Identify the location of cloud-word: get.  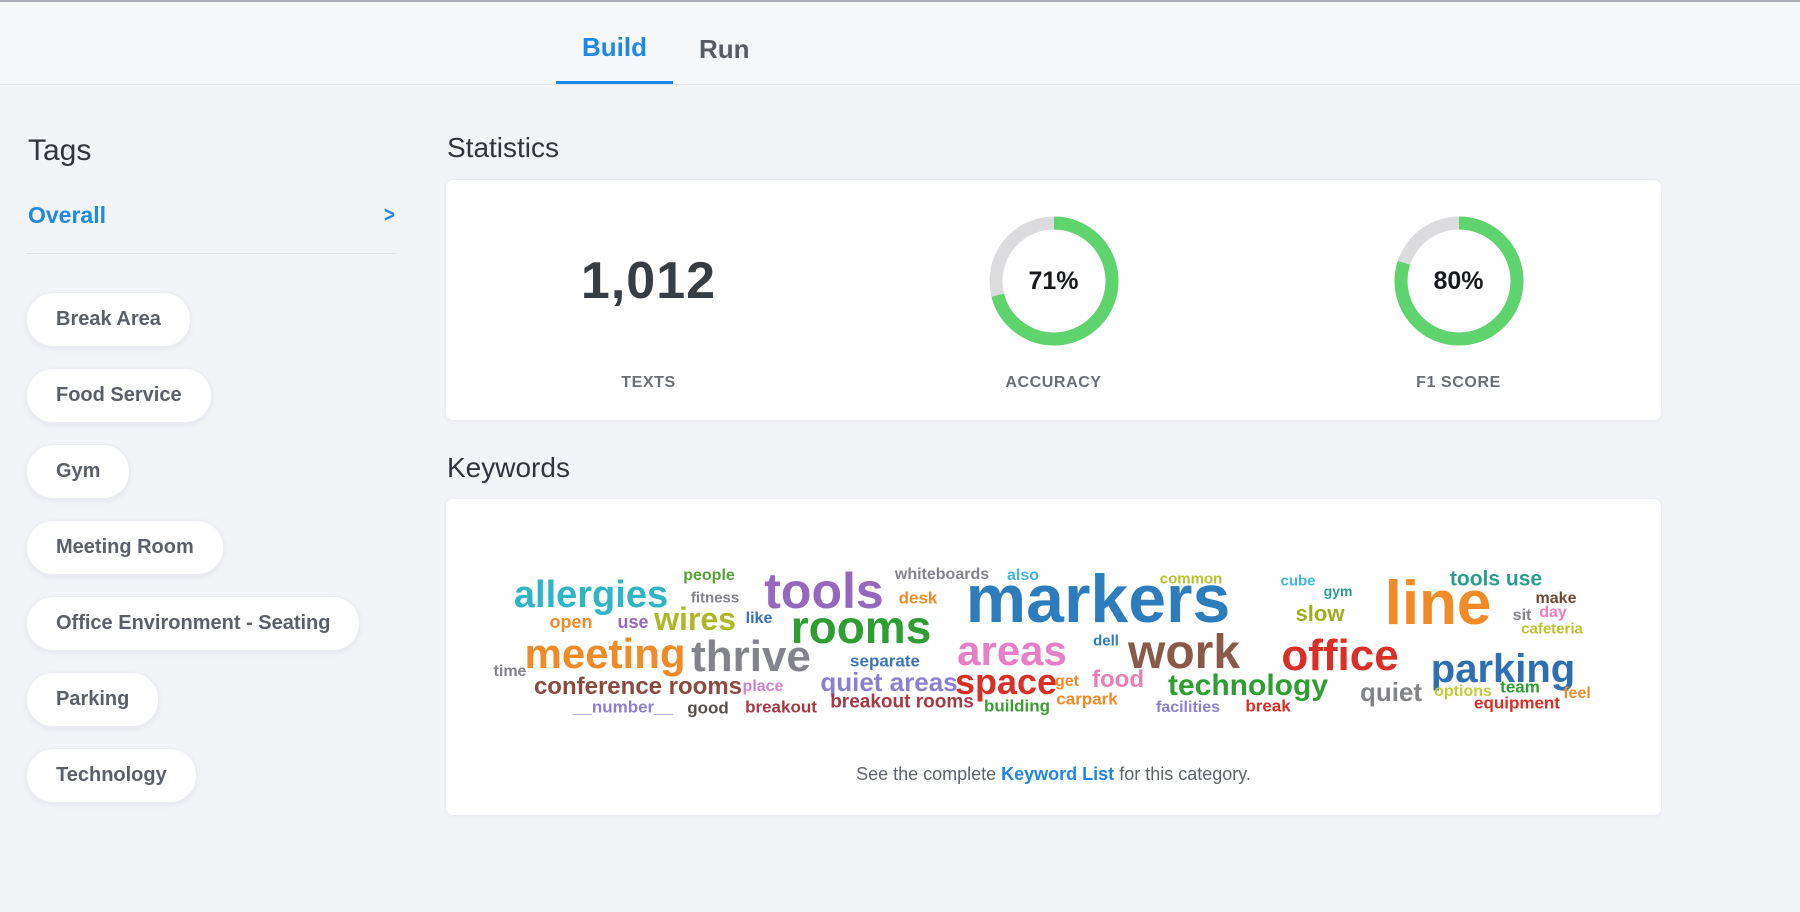
(1067, 681).